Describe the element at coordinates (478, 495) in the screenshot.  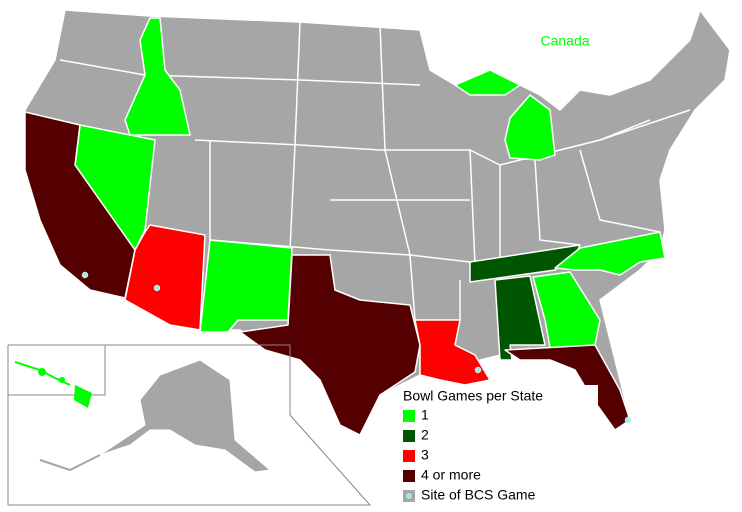
I see `legend-label: Site of BCS Game` at that location.